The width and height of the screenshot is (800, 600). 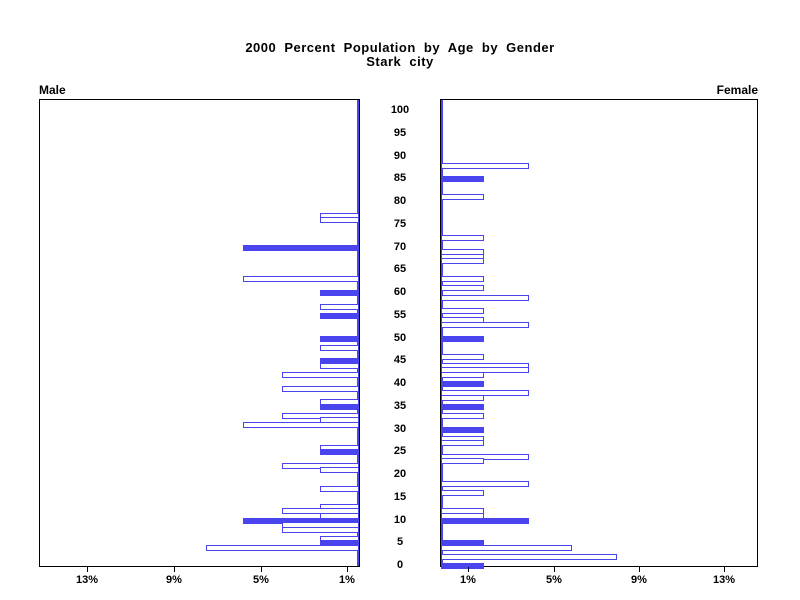 I want to click on female-axis-tick-label: 1%, so click(x=468, y=580).